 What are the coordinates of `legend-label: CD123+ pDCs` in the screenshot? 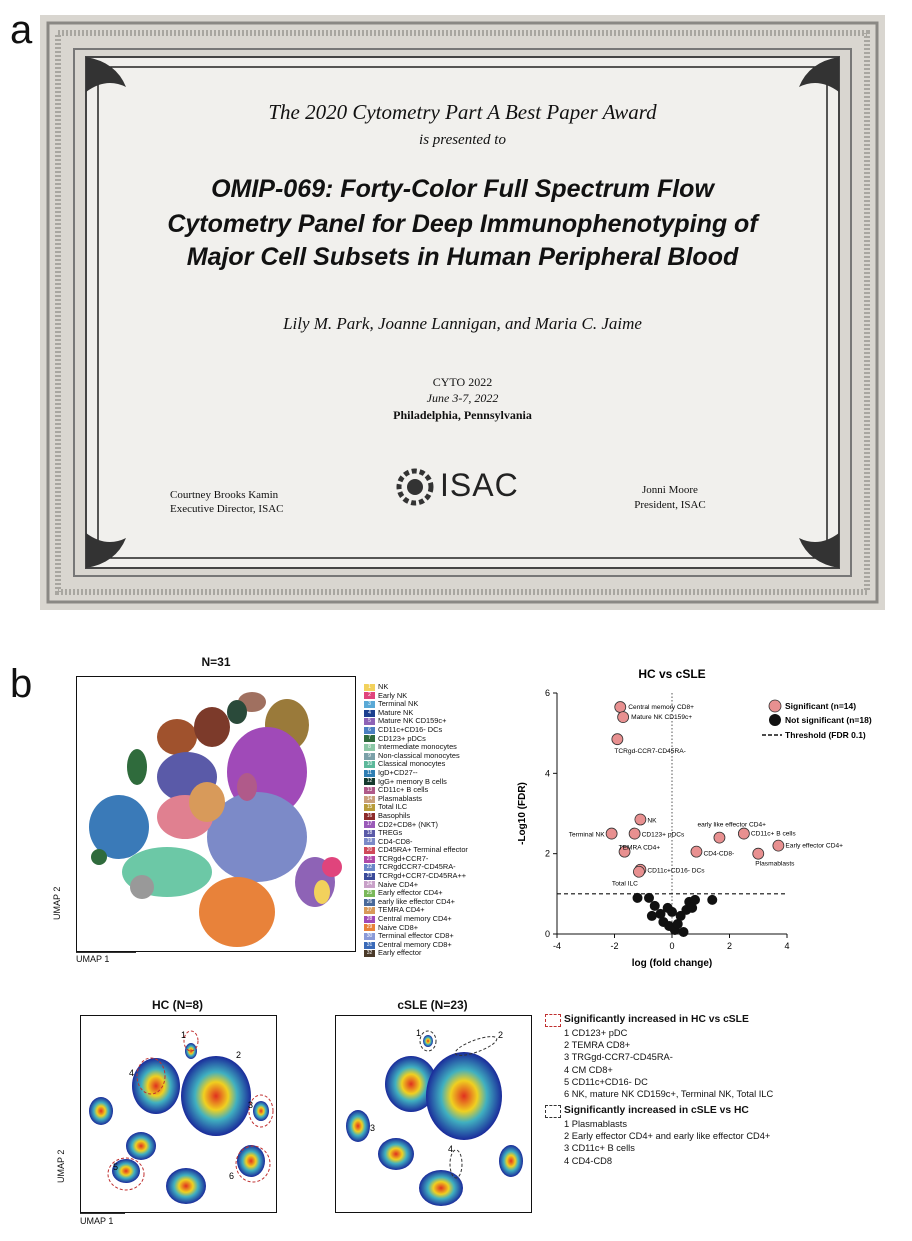 It's located at (402, 738).